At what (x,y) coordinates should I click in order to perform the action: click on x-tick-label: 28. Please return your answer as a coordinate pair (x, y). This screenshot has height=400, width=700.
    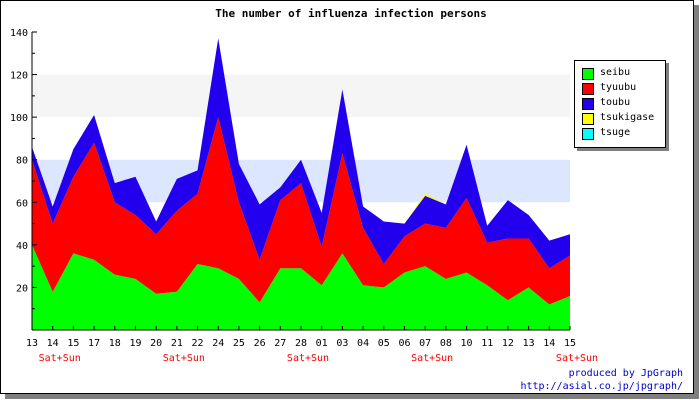
    Looking at the image, I should click on (301, 343).